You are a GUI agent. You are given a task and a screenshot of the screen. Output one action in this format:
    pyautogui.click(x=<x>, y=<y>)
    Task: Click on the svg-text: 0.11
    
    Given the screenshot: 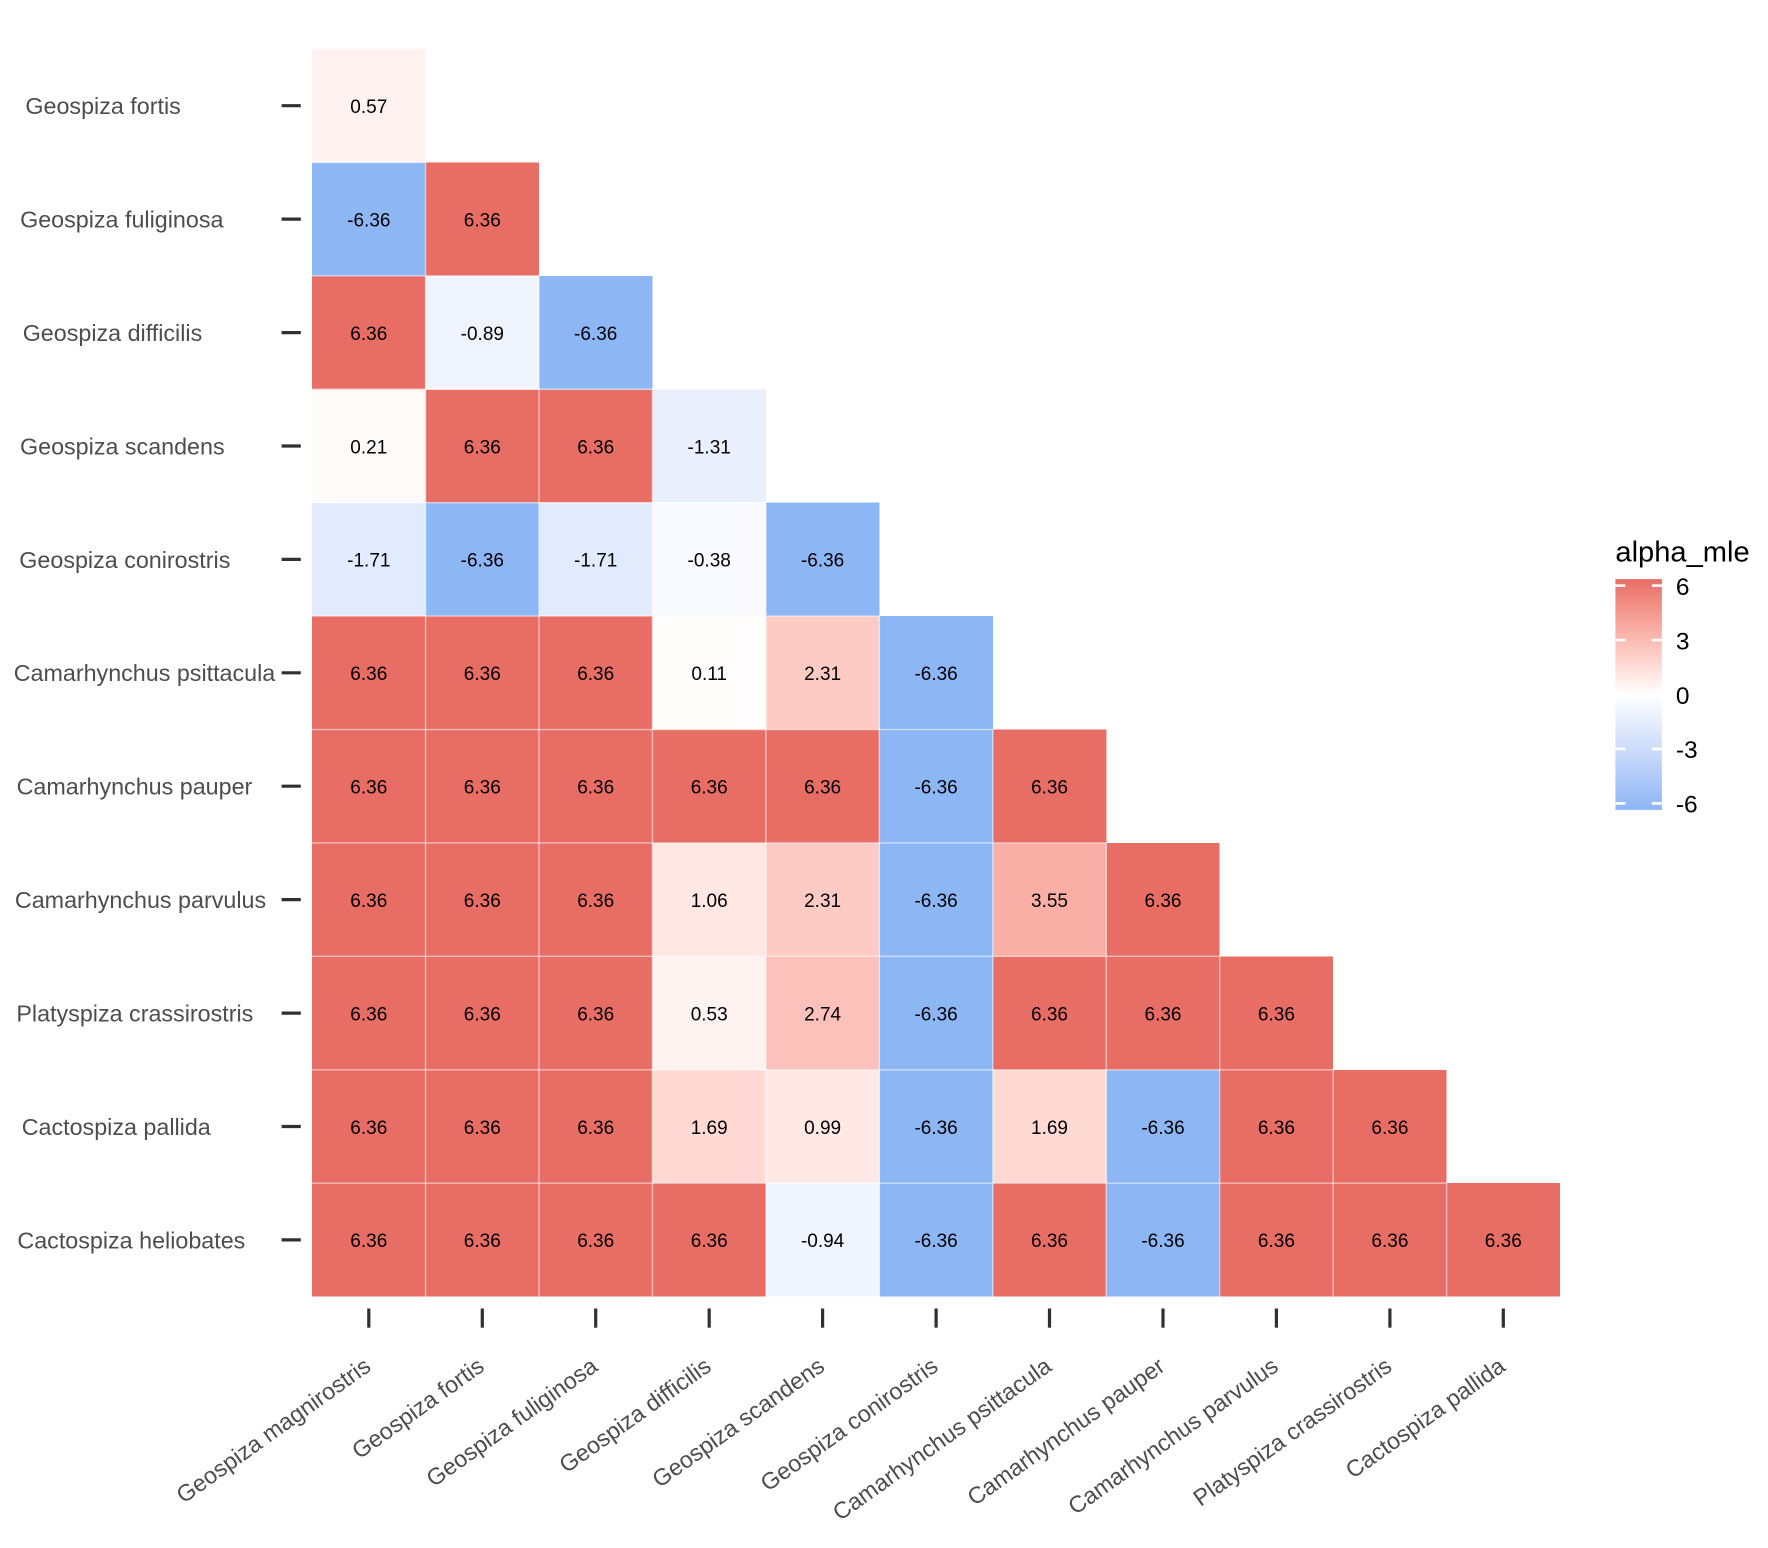 What is the action you would take?
    pyautogui.click(x=709, y=674)
    